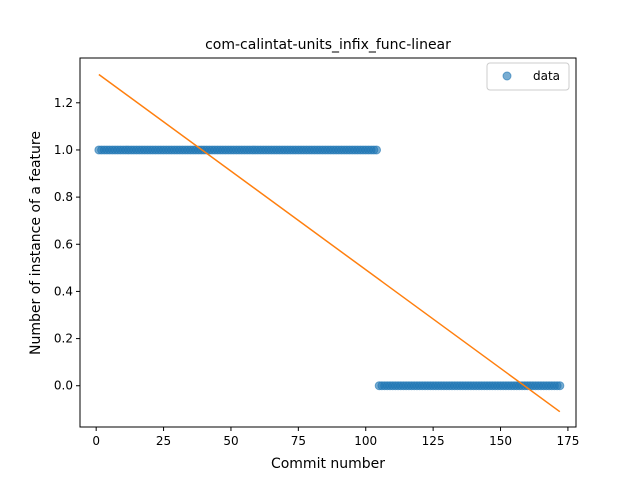 The height and width of the screenshot is (480, 640). What do you see at coordinates (500, 441) in the screenshot?
I see `x-tick-label: 150` at bounding box center [500, 441].